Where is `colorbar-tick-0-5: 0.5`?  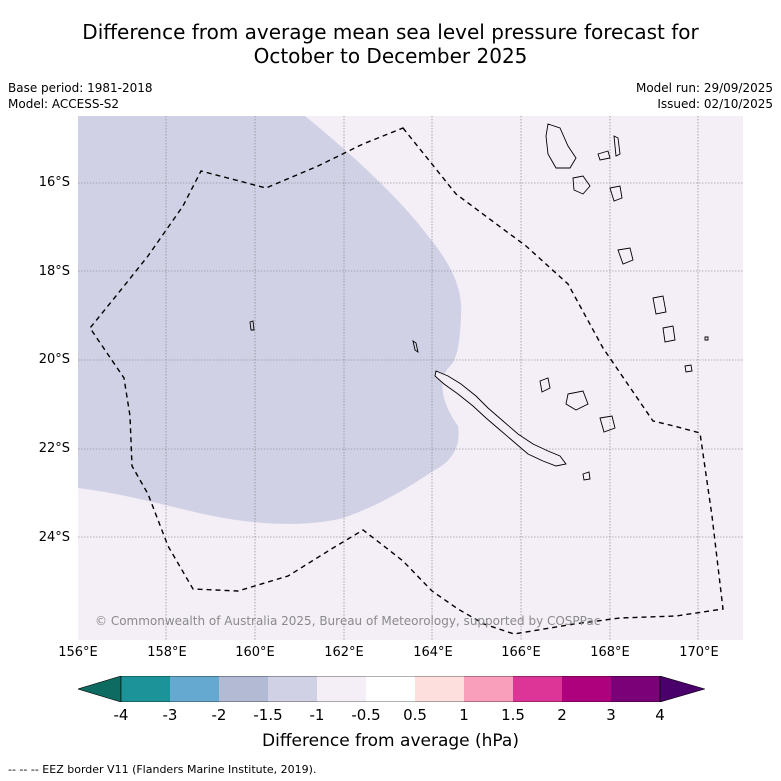 colorbar-tick-0-5: 0.5 is located at coordinates (415, 715).